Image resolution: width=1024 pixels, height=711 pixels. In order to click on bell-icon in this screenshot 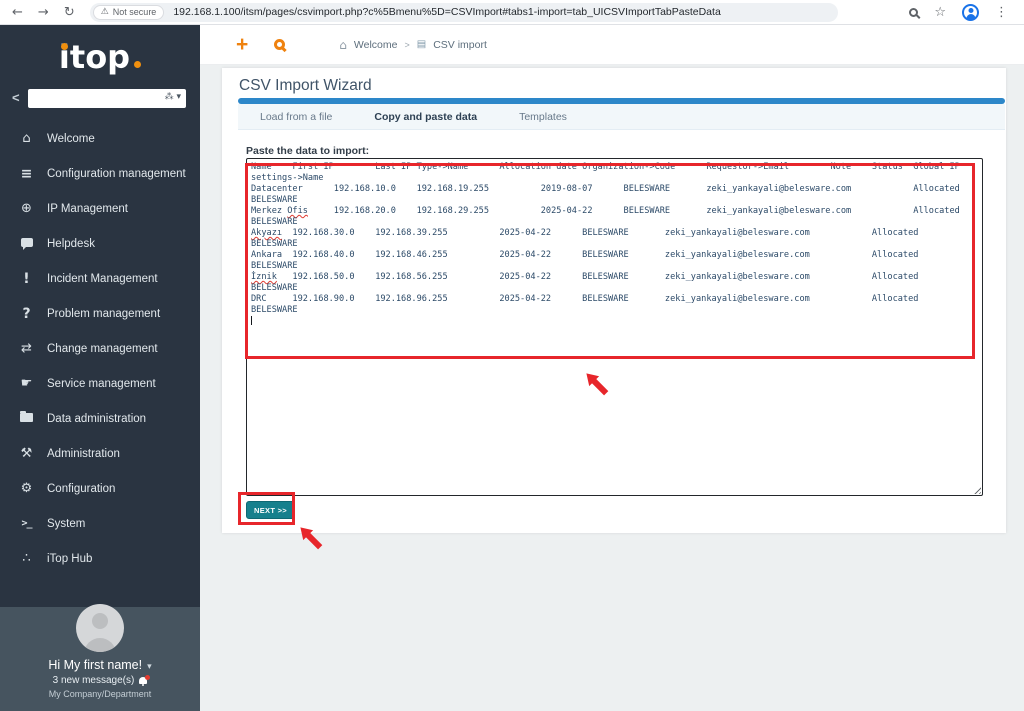, I will do `click(145, 680)`.